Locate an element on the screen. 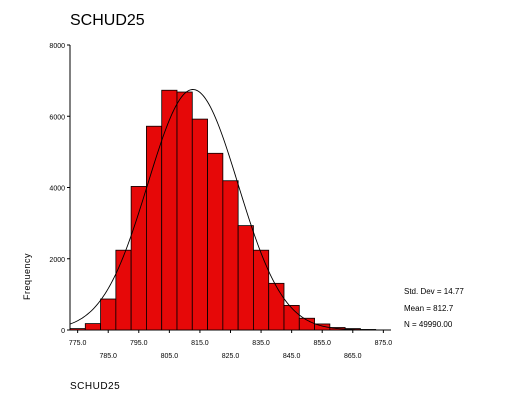 The width and height of the screenshot is (505, 404). stat-std-dev: Std. Dev = 14.77 is located at coordinates (434, 291).